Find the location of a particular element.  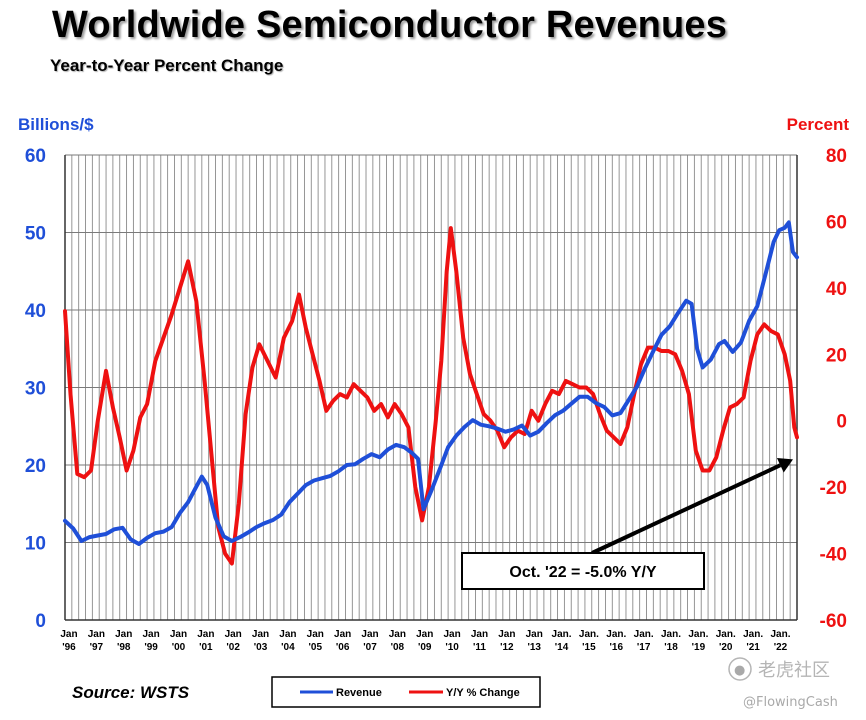

x-tick-label-year: '07 is located at coordinates (370, 647).